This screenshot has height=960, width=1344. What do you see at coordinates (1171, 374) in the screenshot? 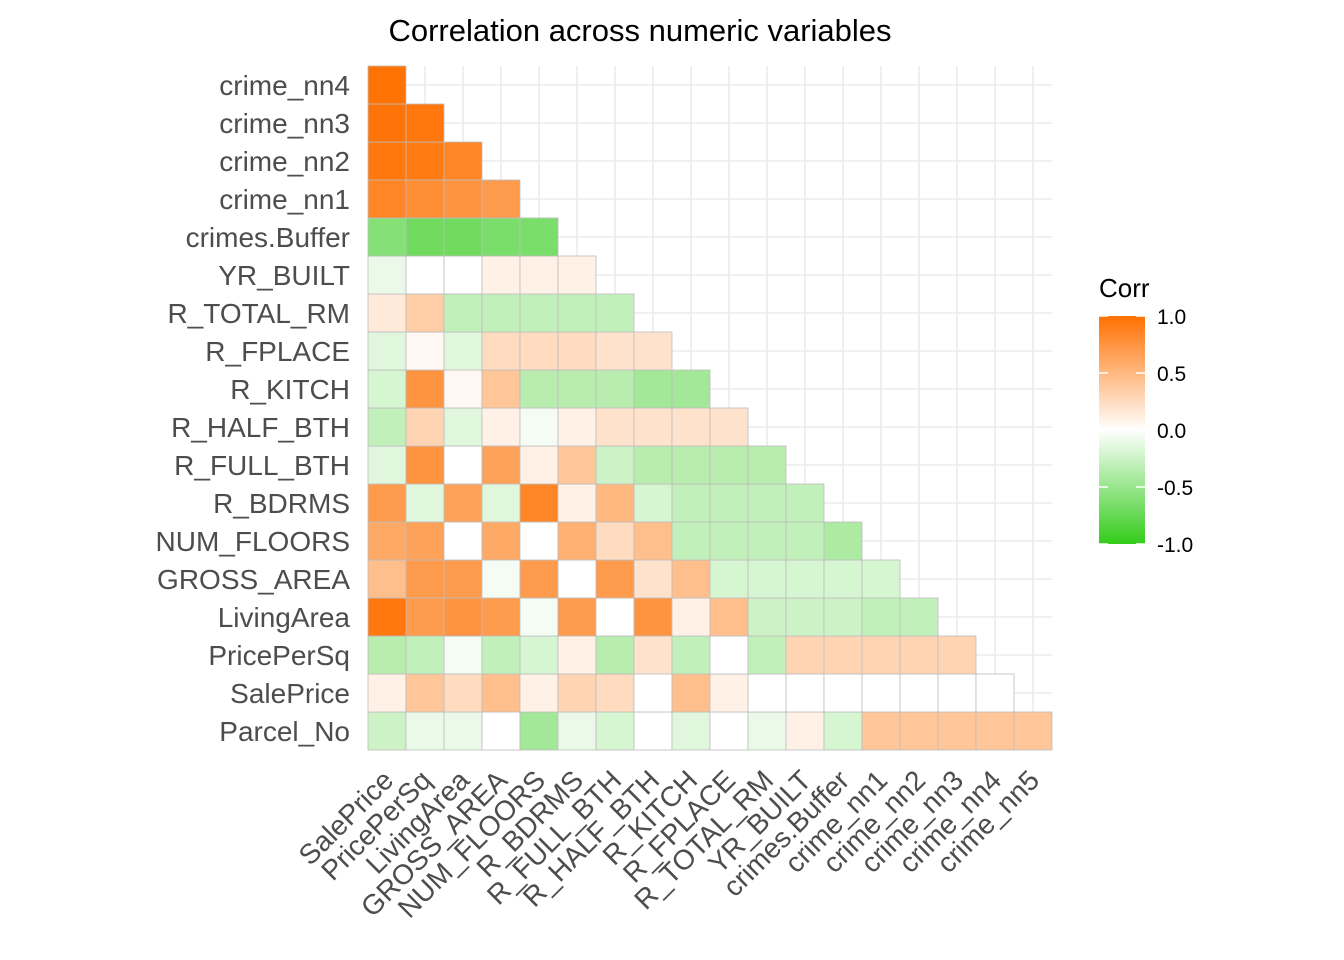
I see `legend-tick-label: 0.5` at bounding box center [1171, 374].